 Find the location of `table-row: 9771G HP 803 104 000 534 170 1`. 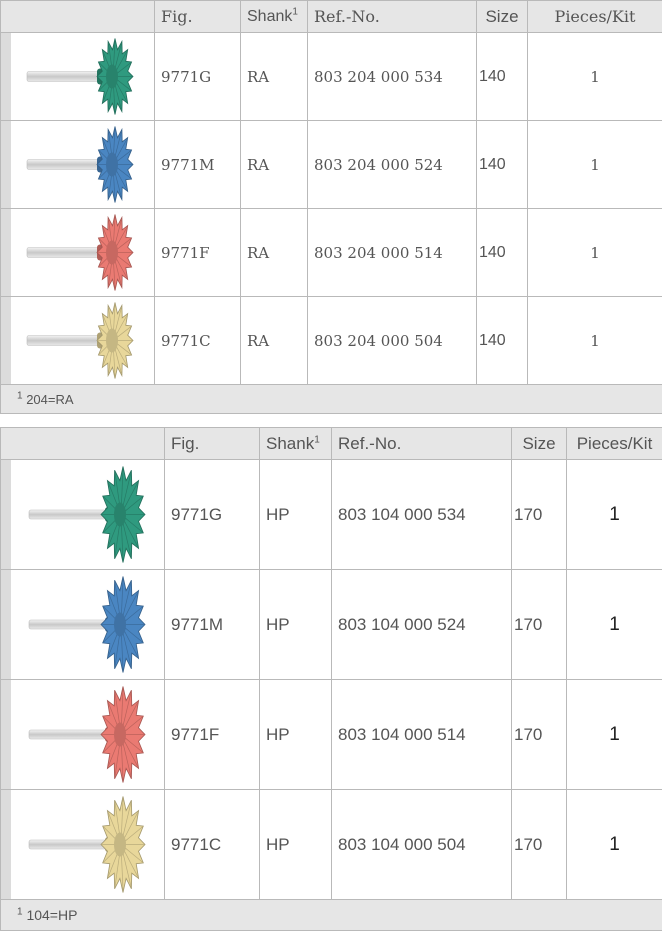

table-row: 9771G HP 803 104 000 534 170 1 is located at coordinates (331, 514).